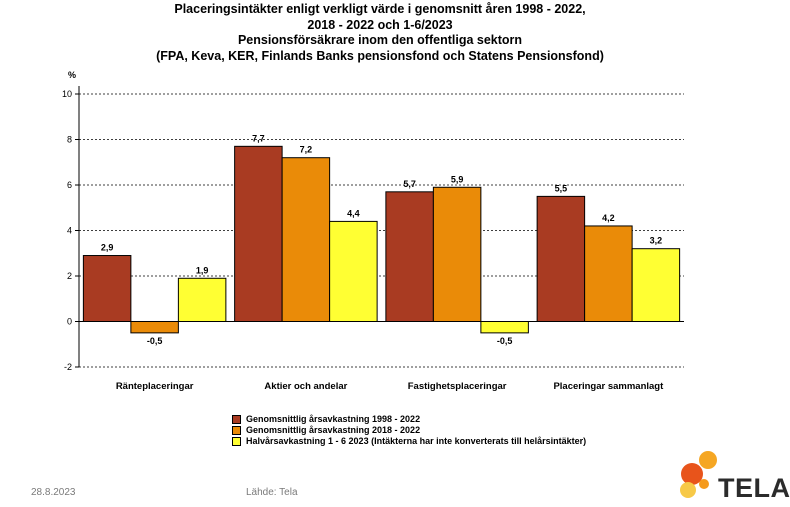 The image size is (790, 507). Describe the element at coordinates (409, 184) in the screenshot. I see `data-label: 5,7` at that location.